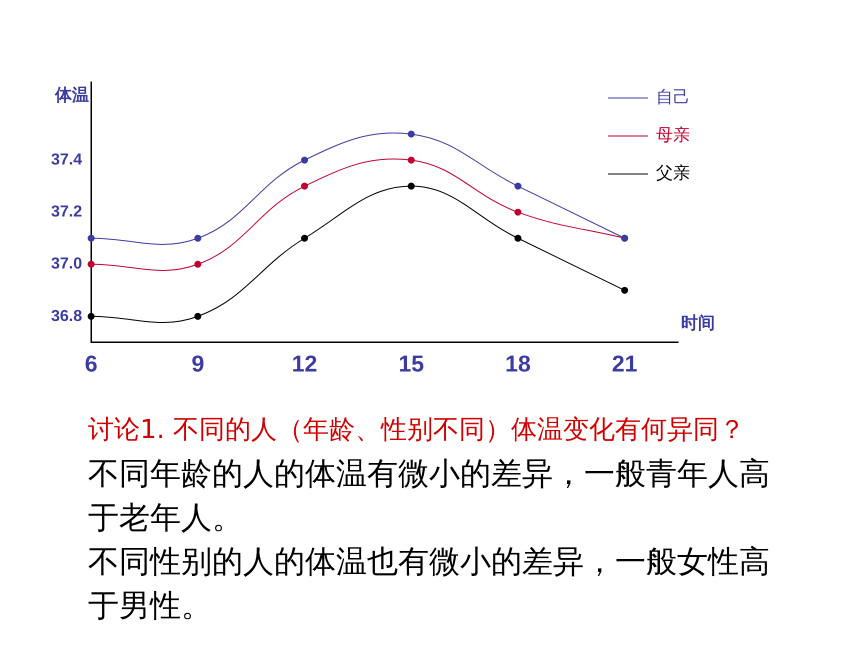  I want to click on legend-label: 父亲, so click(673, 173).